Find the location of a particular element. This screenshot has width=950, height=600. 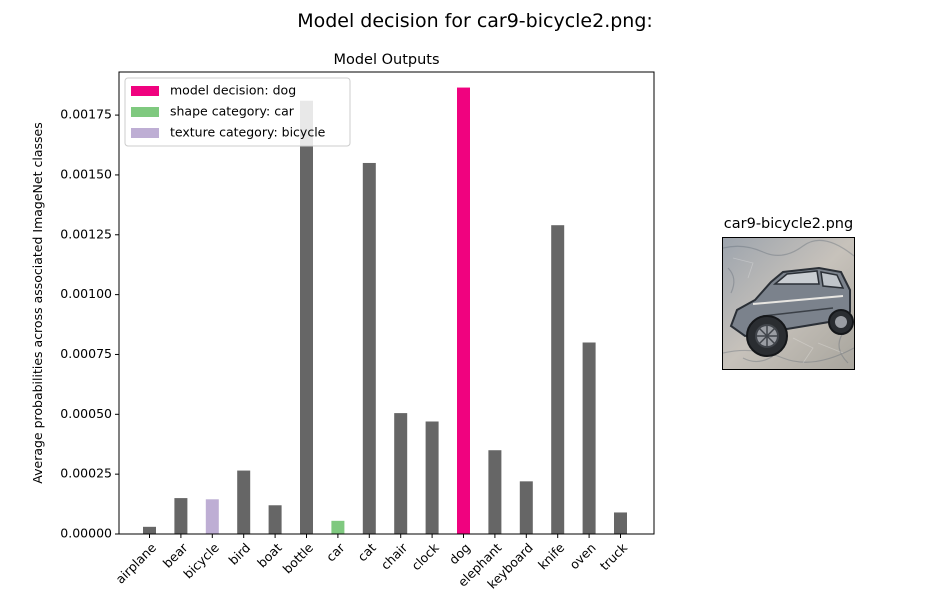

y-tick-label: 0.00125 is located at coordinates (86, 233).